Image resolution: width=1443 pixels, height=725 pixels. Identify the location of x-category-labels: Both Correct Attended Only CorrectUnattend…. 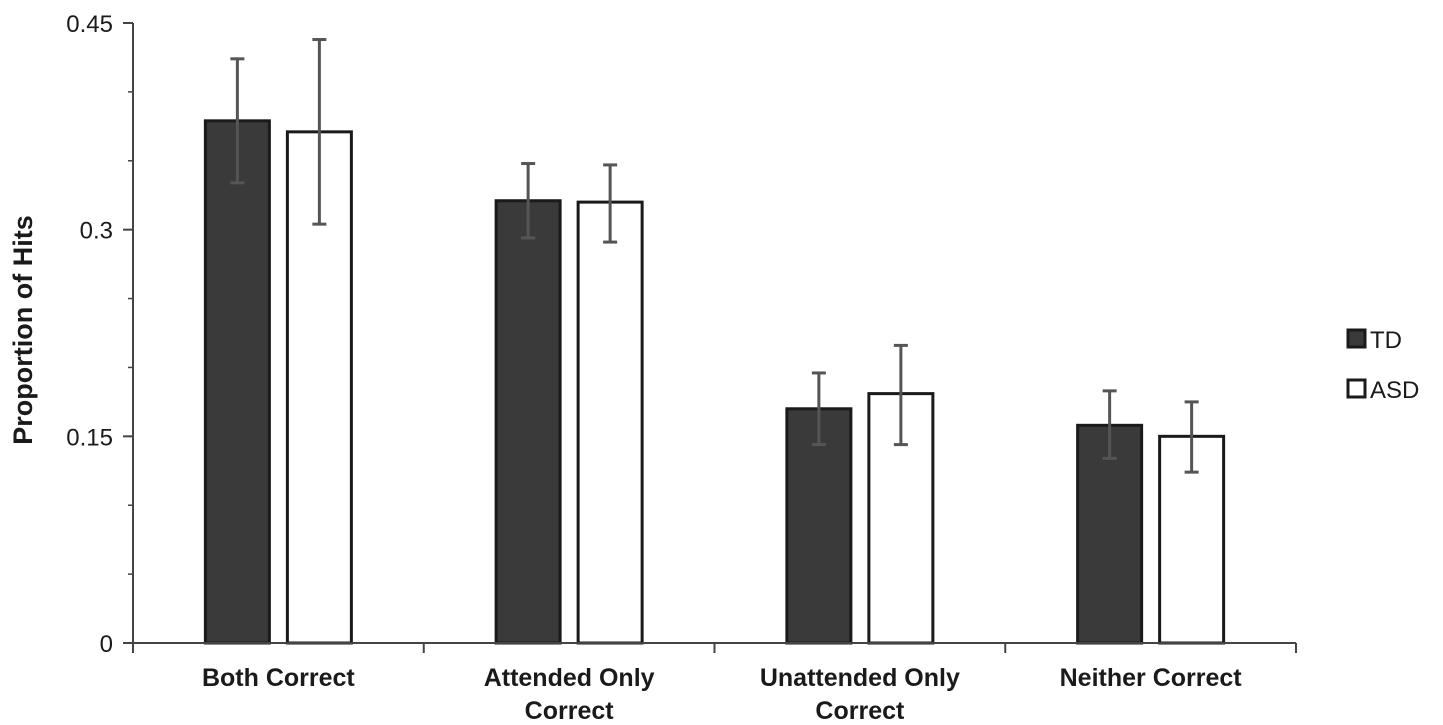
(722, 694).